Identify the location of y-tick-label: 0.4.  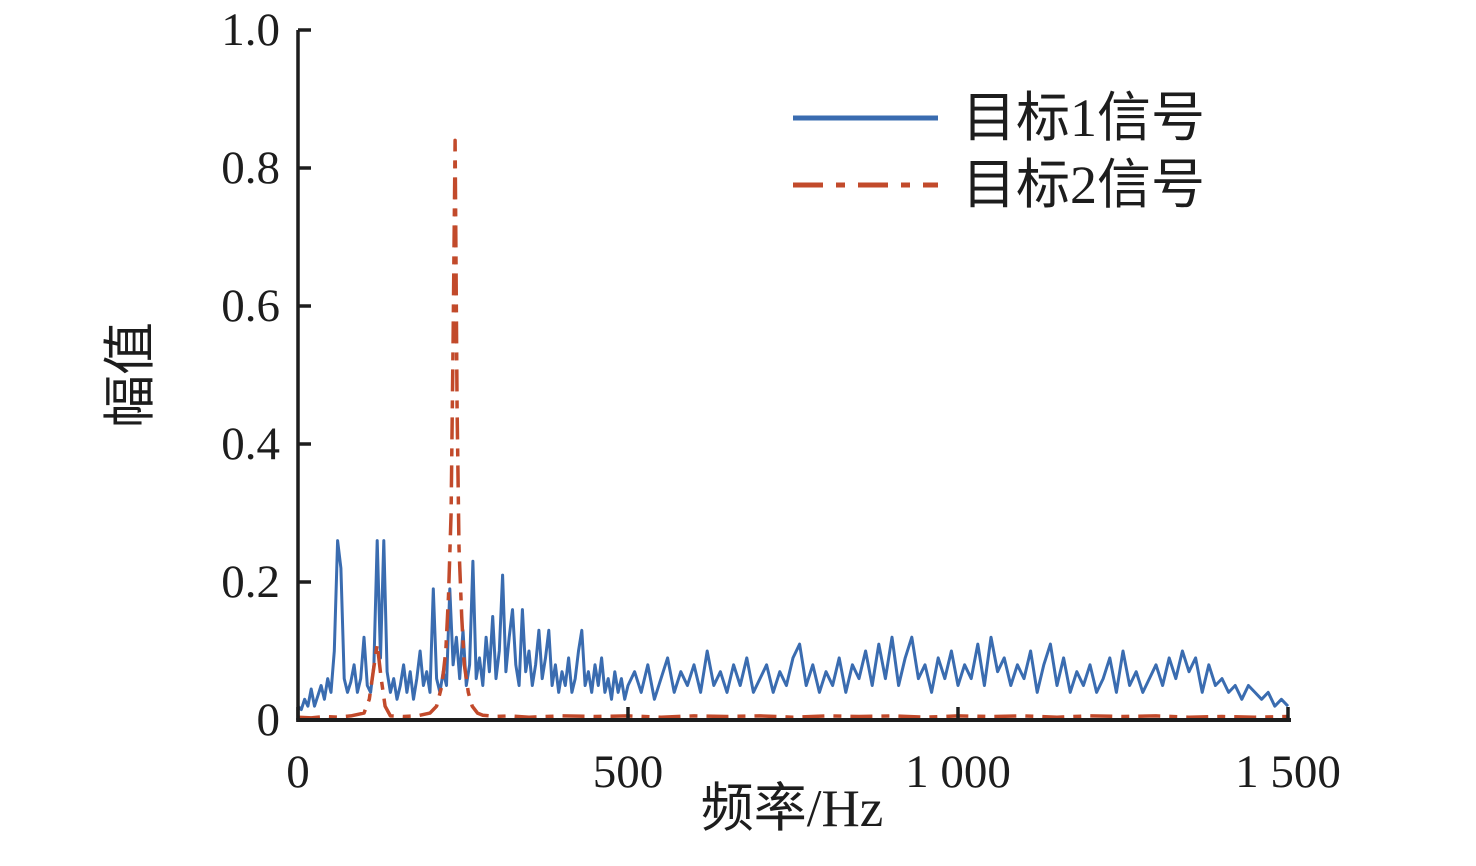
(250, 444).